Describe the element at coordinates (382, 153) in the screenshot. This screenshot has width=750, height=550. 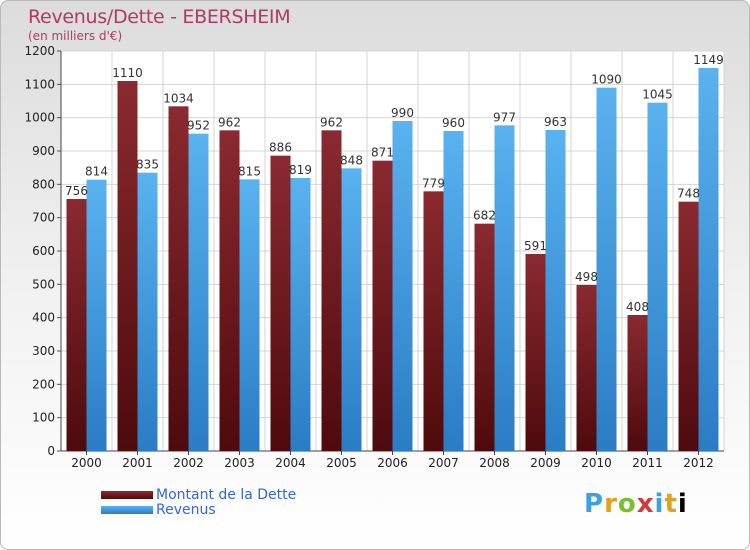
I see `data-label-debt: 871` at that location.